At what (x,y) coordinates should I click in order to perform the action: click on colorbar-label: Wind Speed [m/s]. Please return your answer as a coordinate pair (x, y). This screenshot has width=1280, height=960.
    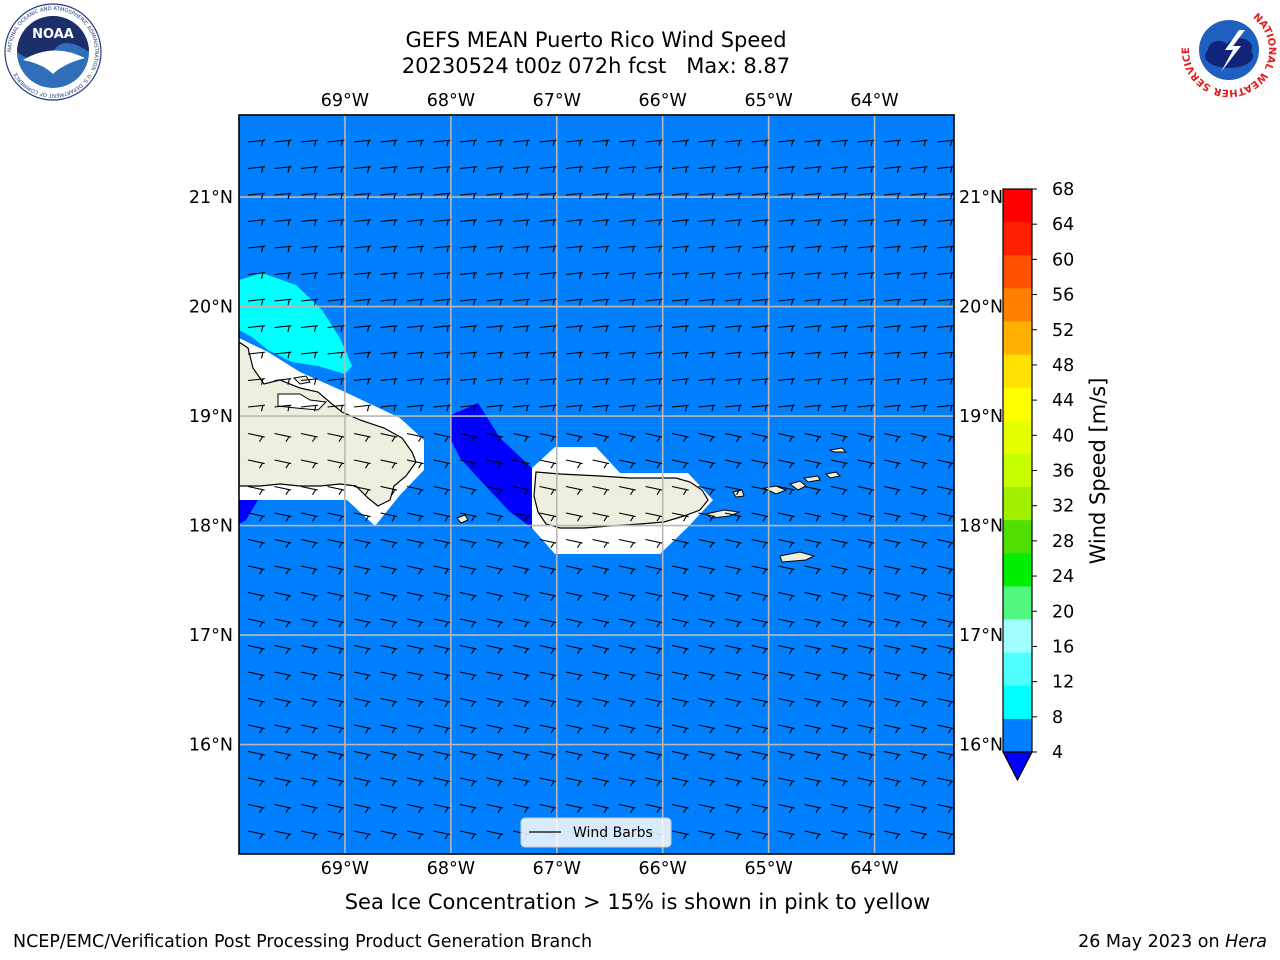
    Looking at the image, I should click on (1098, 471).